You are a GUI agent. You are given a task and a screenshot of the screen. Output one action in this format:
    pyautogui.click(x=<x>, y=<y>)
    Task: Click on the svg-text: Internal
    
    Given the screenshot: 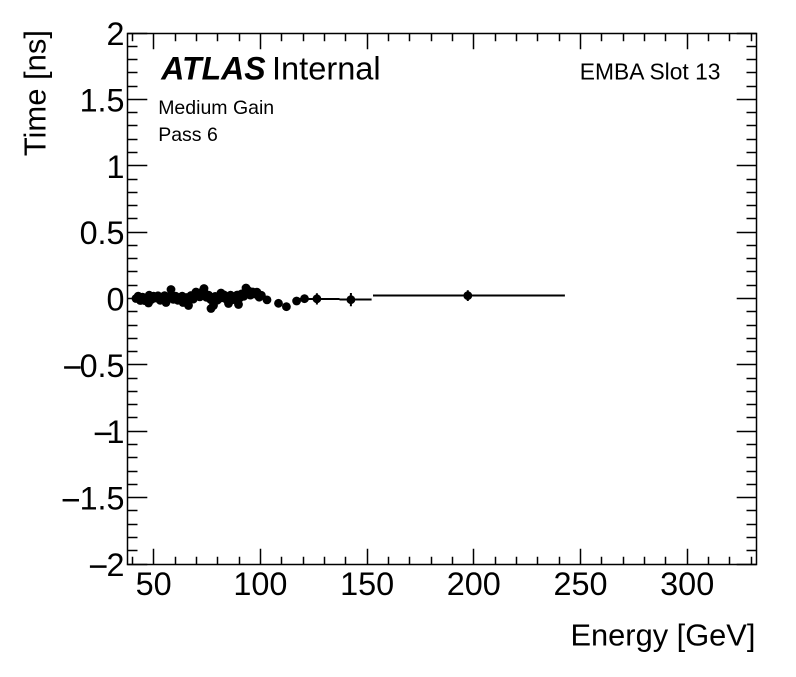 What is the action you would take?
    pyautogui.click(x=326, y=68)
    